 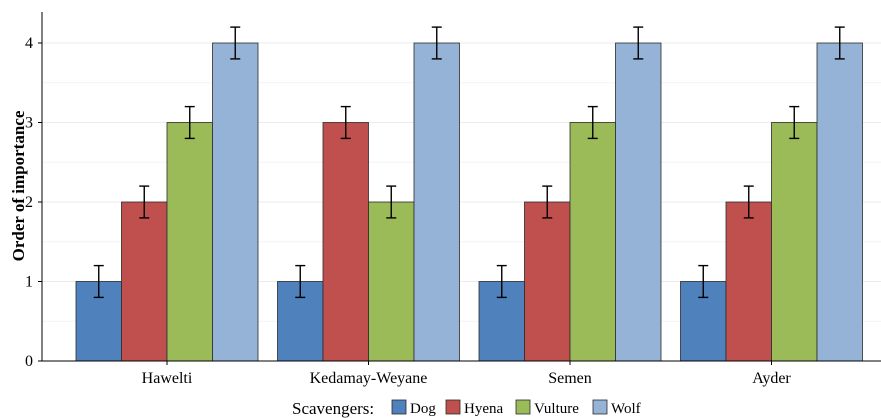 What do you see at coordinates (600, 407) in the screenshot?
I see `legend-swatch-wolf` at bounding box center [600, 407].